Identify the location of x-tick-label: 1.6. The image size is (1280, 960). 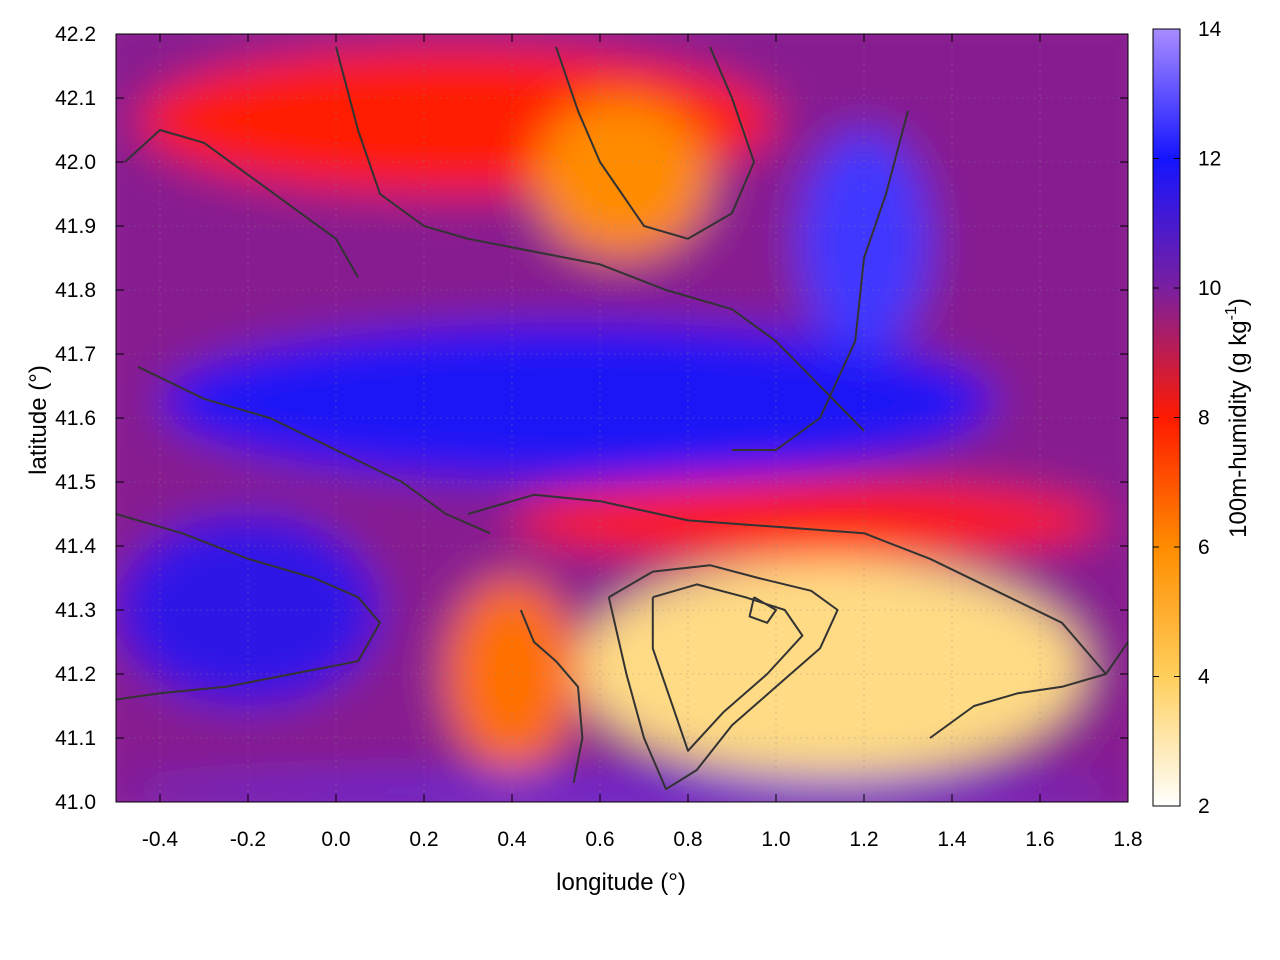
(1039, 839).